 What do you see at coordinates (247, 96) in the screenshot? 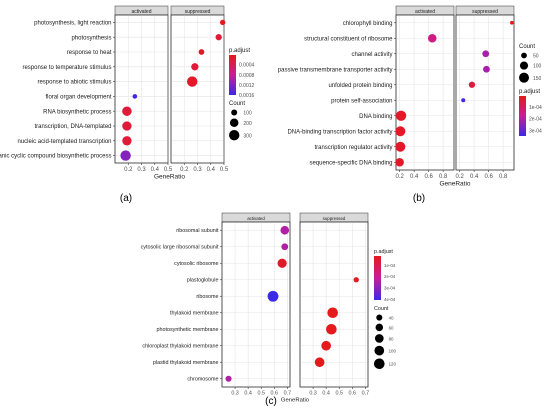
I see `color-bar-tick-label: 0.0016` at bounding box center [247, 96].